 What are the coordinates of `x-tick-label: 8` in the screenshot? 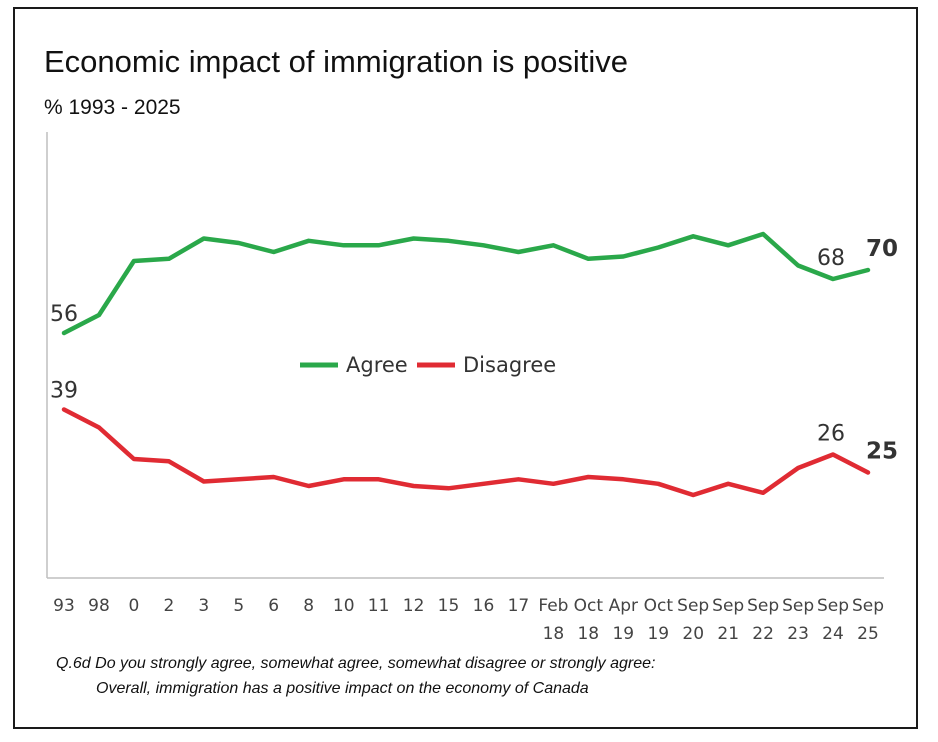 It's located at (308, 606).